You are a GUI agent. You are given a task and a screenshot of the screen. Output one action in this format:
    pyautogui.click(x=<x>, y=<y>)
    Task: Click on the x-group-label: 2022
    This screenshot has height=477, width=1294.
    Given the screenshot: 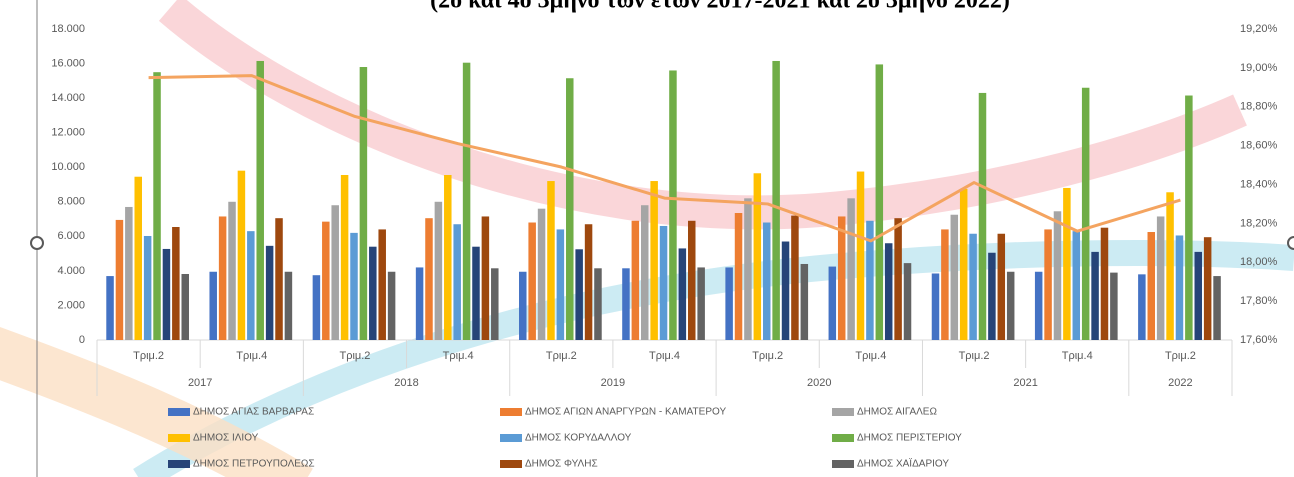 What is the action you would take?
    pyautogui.click(x=1180, y=383)
    